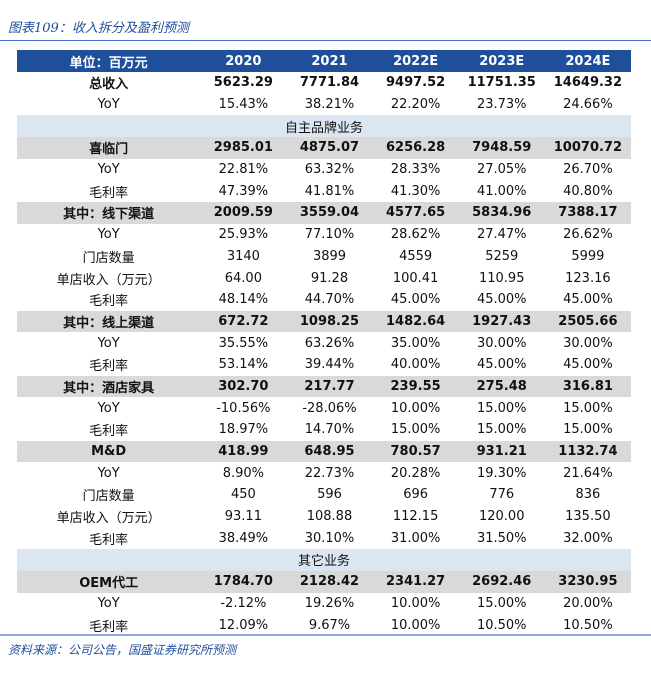 The width and height of the screenshot is (651, 683). I want to click on cell-value: 2692.46, so click(501, 581).